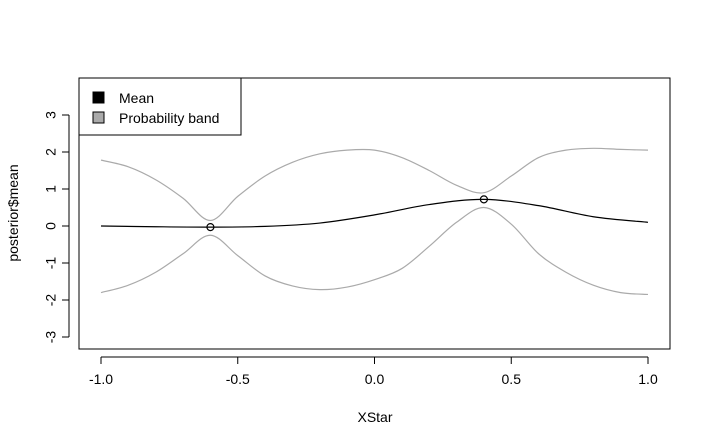 The width and height of the screenshot is (711, 447). I want to click on y-axis-title: posterior$mean, so click(13, 212).